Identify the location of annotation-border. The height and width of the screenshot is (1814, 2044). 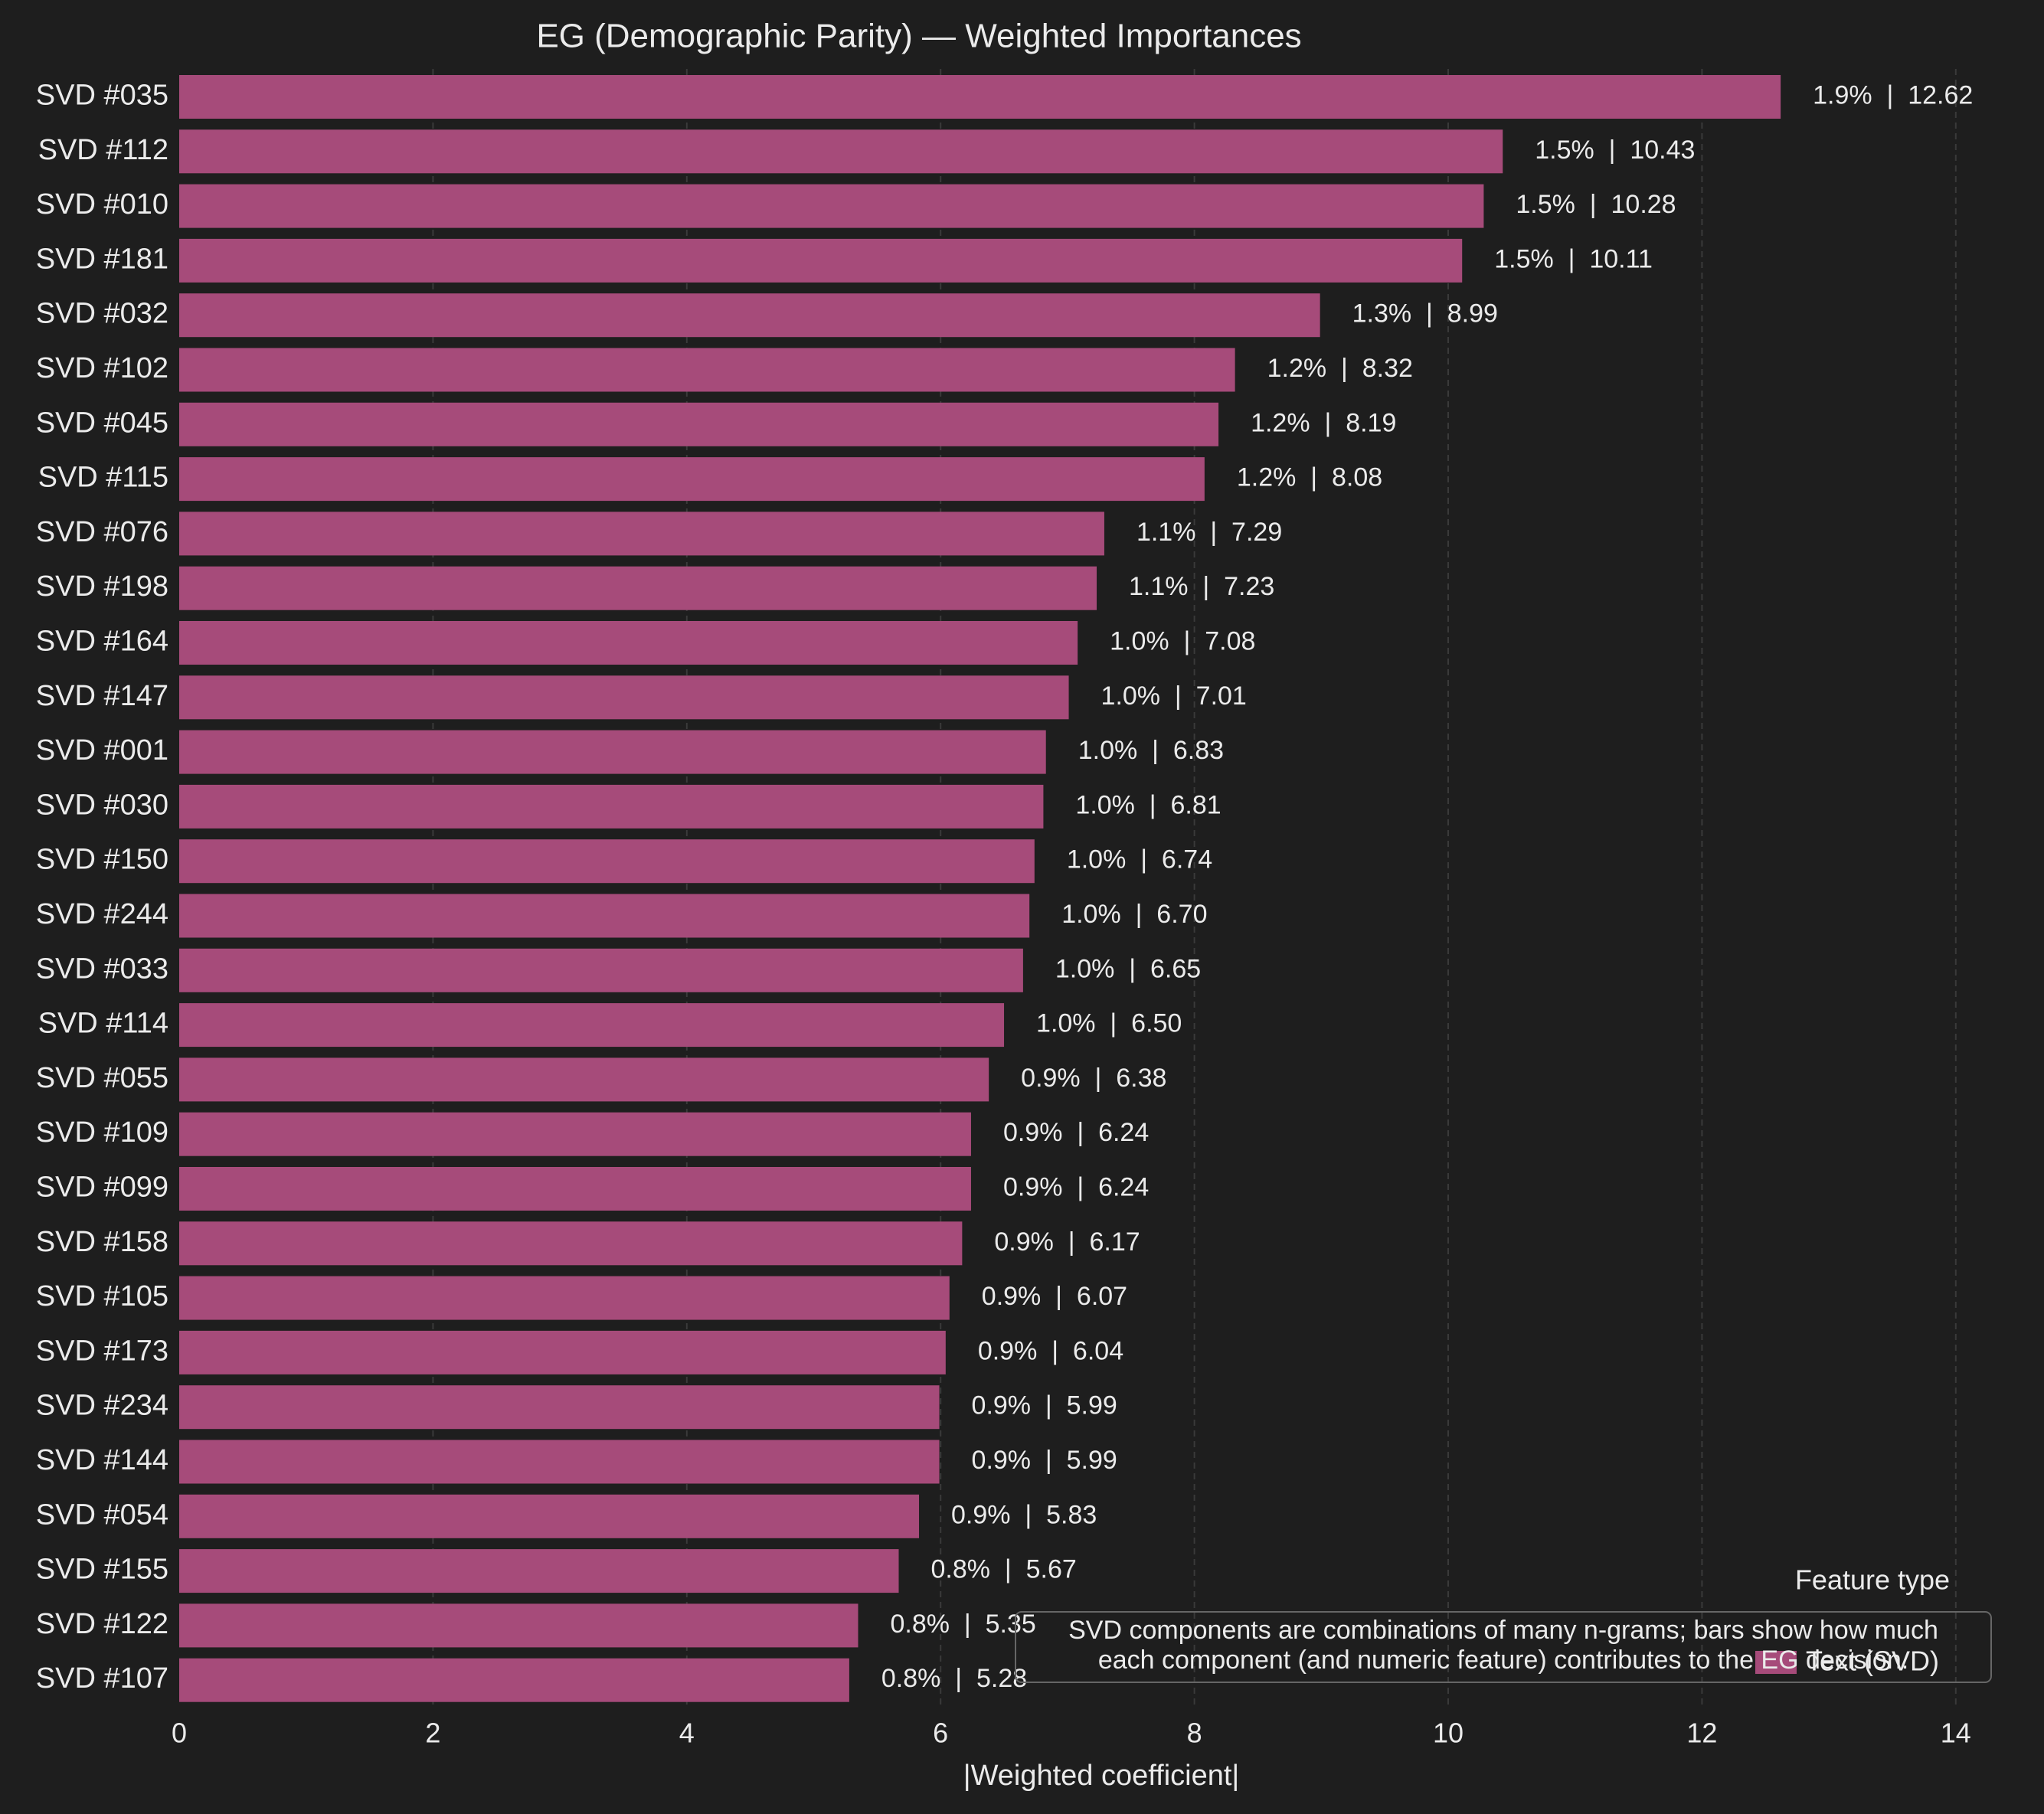
(1503, 1647).